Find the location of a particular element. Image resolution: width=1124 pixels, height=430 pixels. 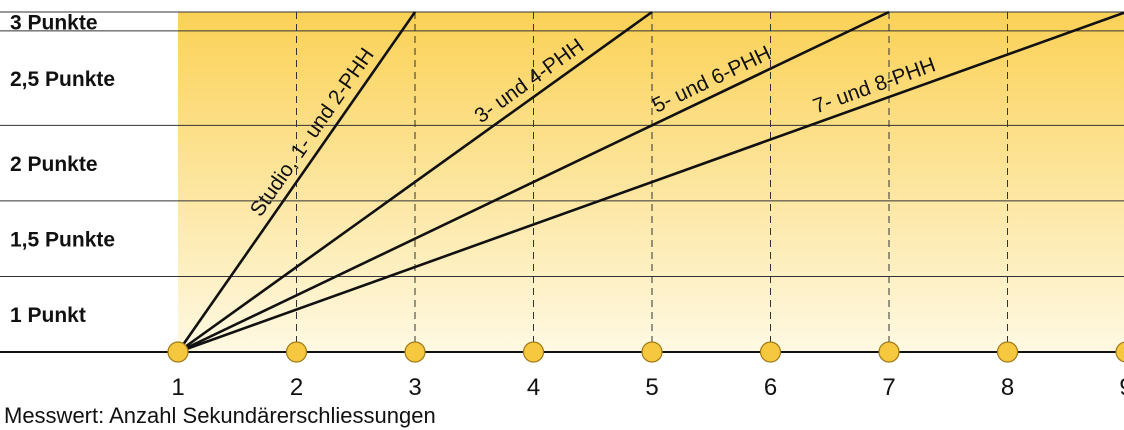

x-tick-label: 1 is located at coordinates (177, 387).